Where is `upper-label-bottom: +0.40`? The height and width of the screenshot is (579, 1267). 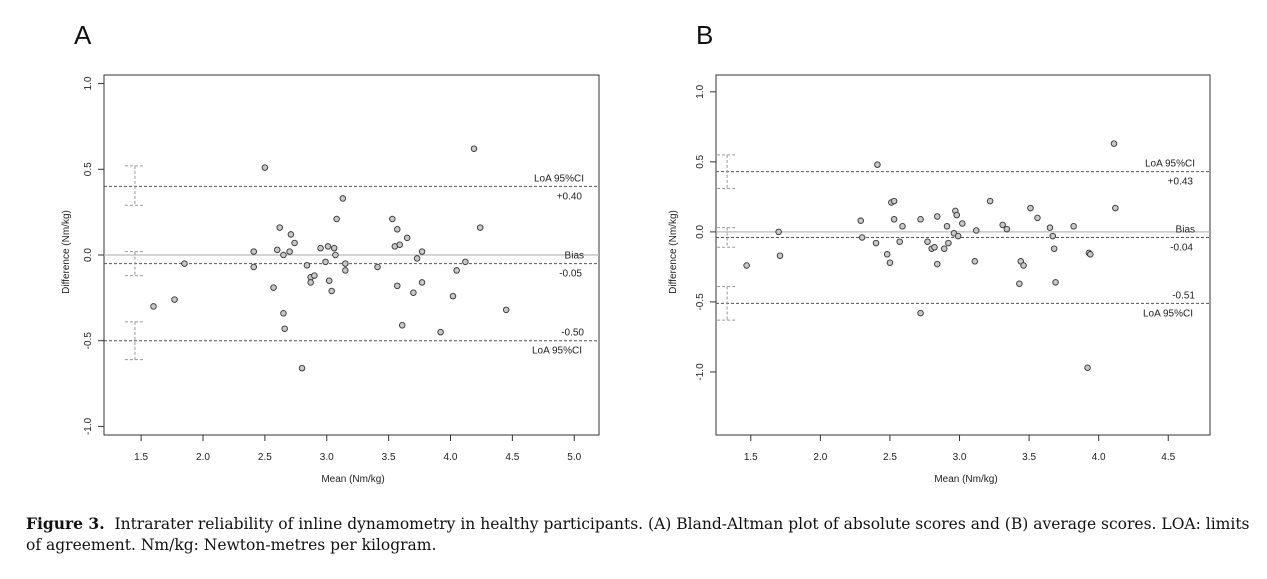 upper-label-bottom: +0.40 is located at coordinates (570, 196).